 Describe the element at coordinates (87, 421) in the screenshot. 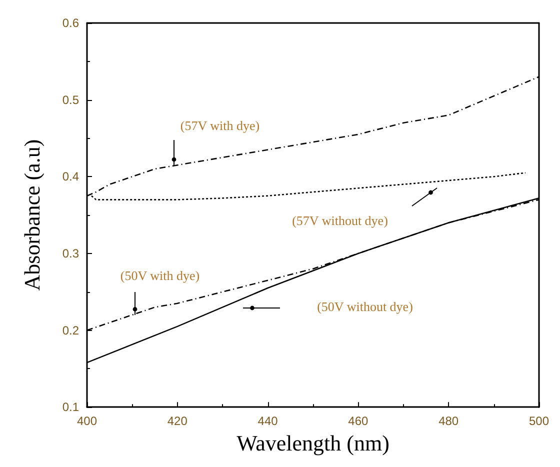

I see `x-tick-label: 400` at that location.